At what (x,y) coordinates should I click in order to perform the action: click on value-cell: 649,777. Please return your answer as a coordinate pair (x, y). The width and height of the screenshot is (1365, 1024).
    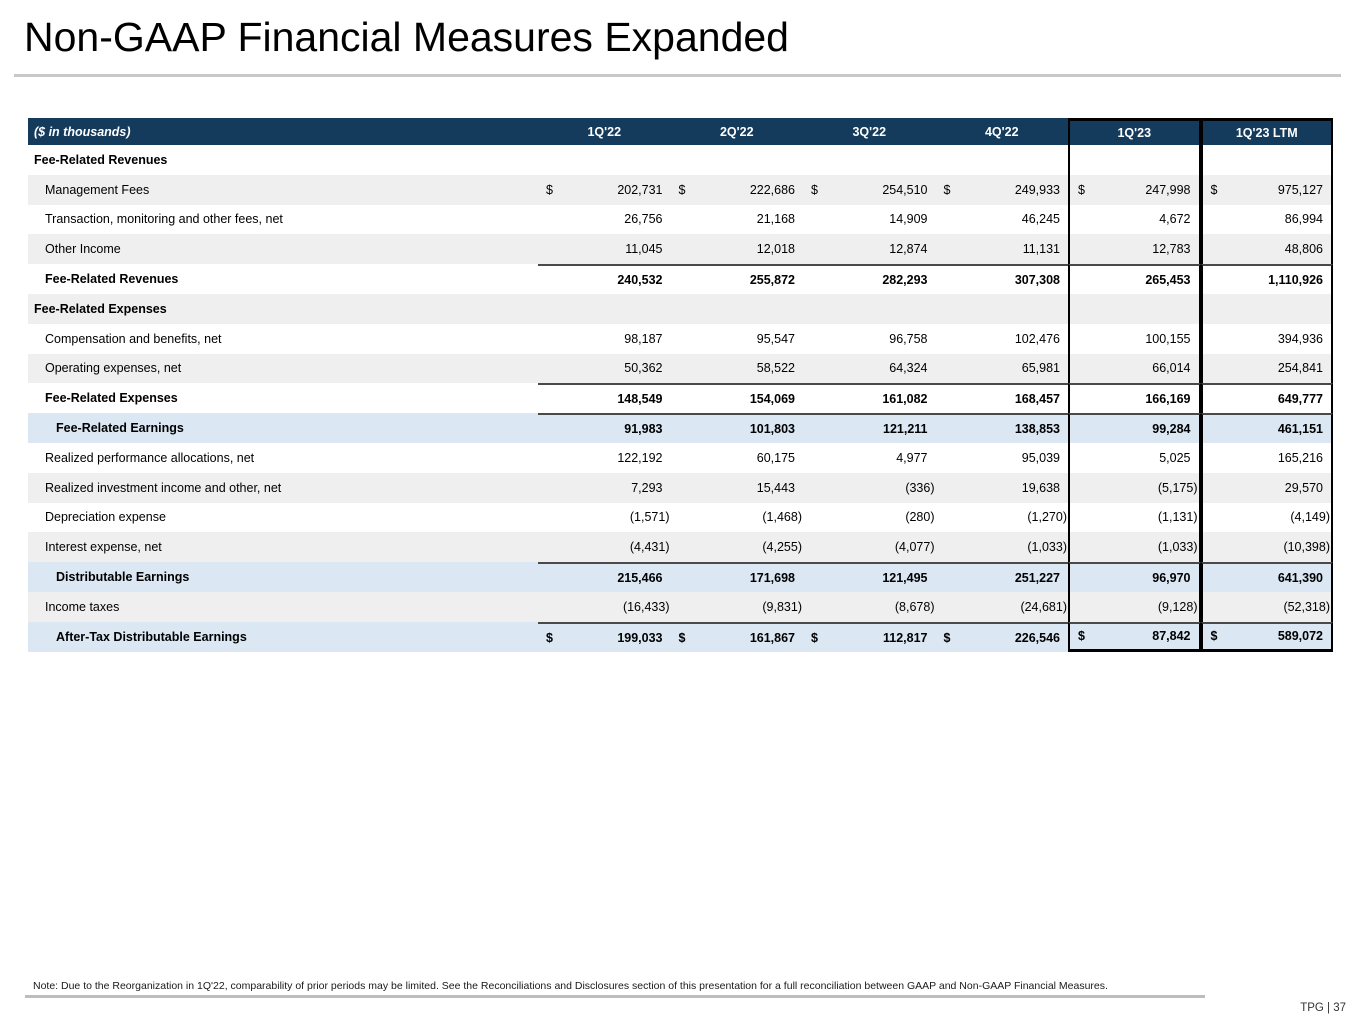
    Looking at the image, I should click on (1266, 398).